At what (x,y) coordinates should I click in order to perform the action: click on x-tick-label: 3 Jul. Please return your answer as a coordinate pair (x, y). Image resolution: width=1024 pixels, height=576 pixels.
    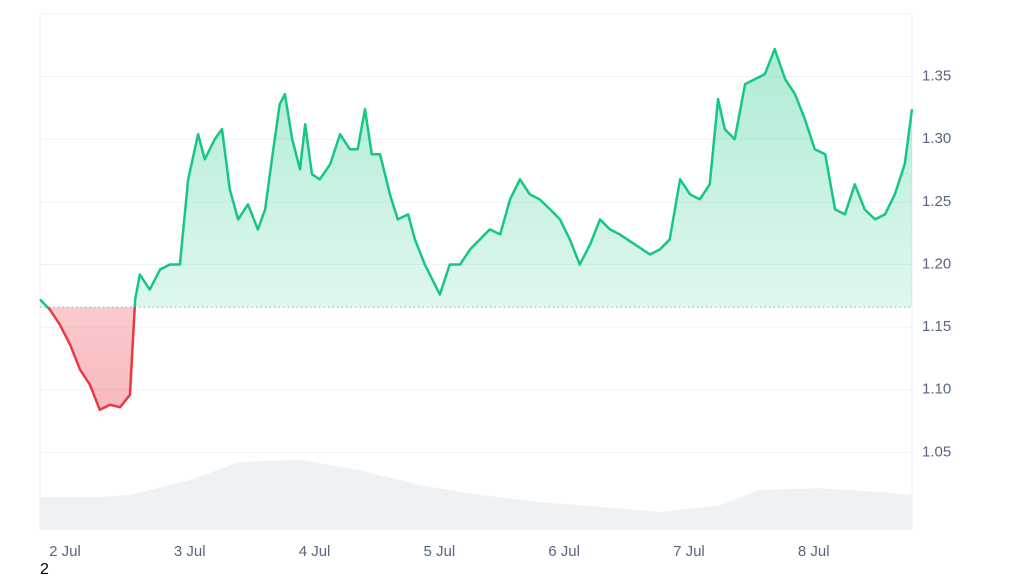
    Looking at the image, I should click on (190, 551).